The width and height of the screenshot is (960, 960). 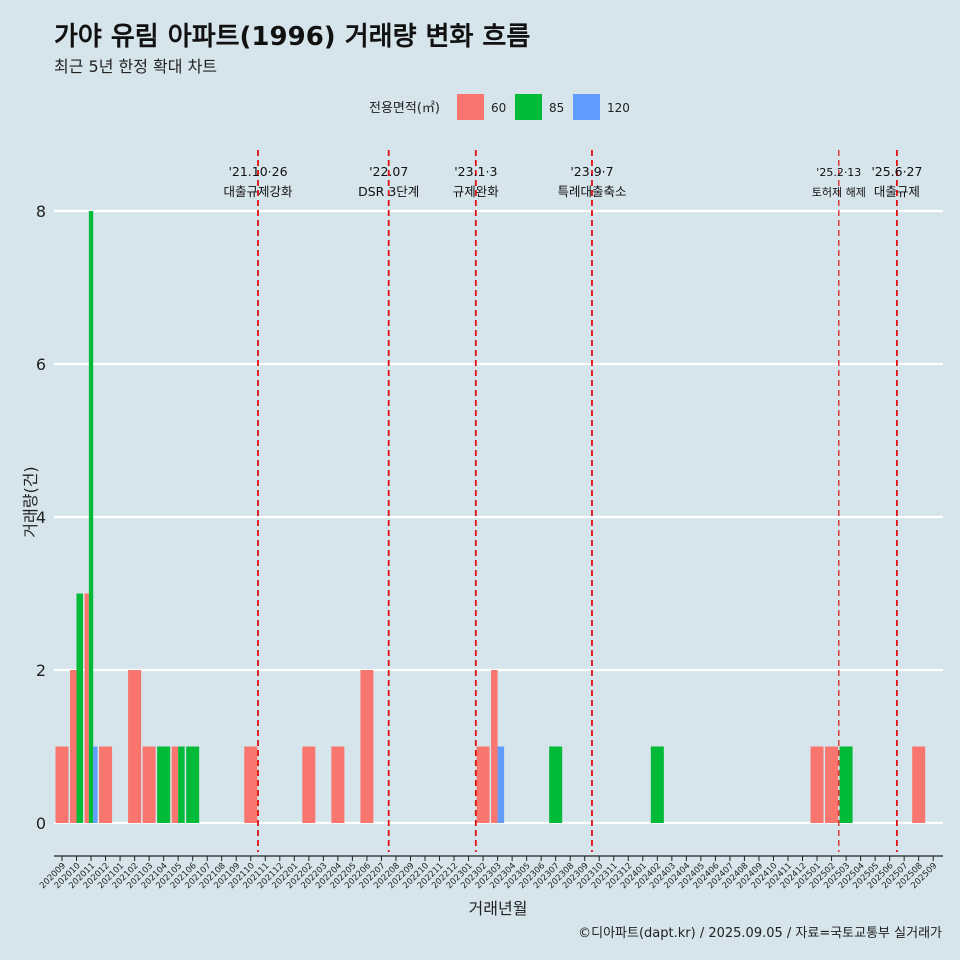 I want to click on event-label-5: 대출규제, so click(x=897, y=191).